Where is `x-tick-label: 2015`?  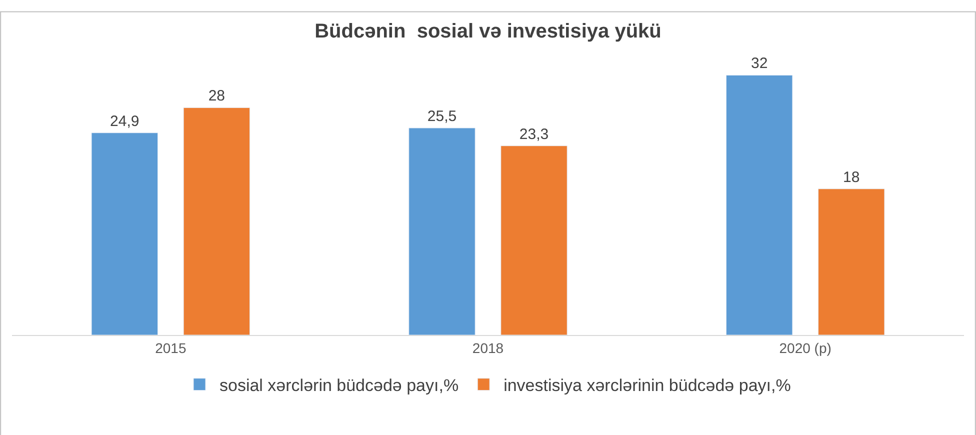 x-tick-label: 2015 is located at coordinates (170, 348).